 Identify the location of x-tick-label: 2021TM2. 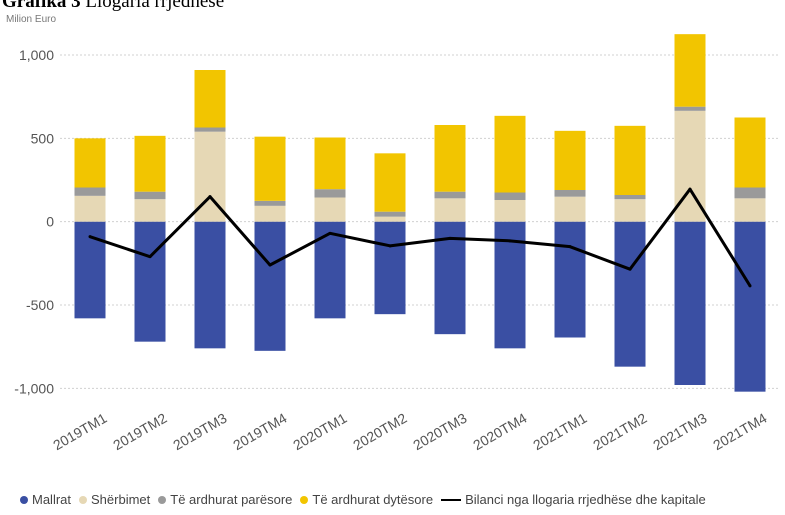
(619, 432).